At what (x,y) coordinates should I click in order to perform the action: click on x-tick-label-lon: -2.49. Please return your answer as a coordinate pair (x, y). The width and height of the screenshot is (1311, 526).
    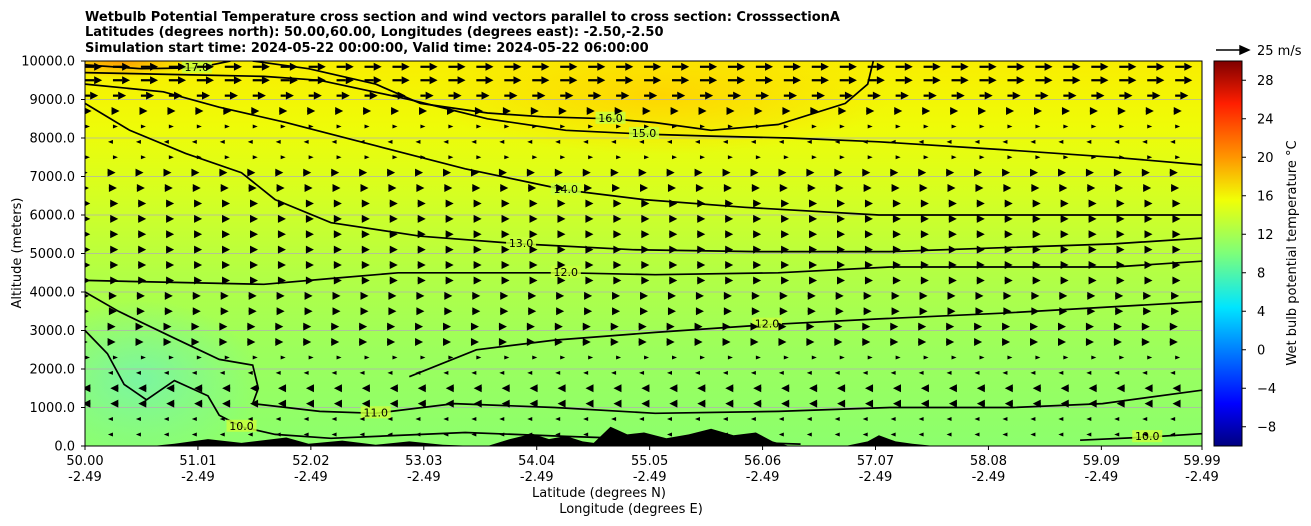
    Looking at the image, I should click on (650, 477).